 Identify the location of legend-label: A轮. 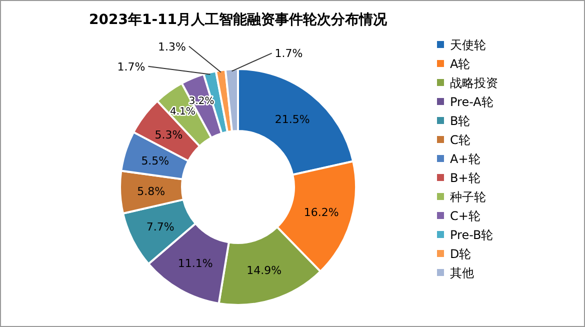
(460, 64).